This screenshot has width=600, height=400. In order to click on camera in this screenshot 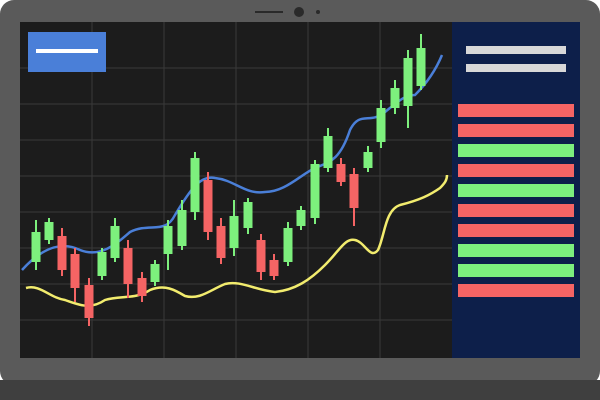, I will do `click(299, 12)`.